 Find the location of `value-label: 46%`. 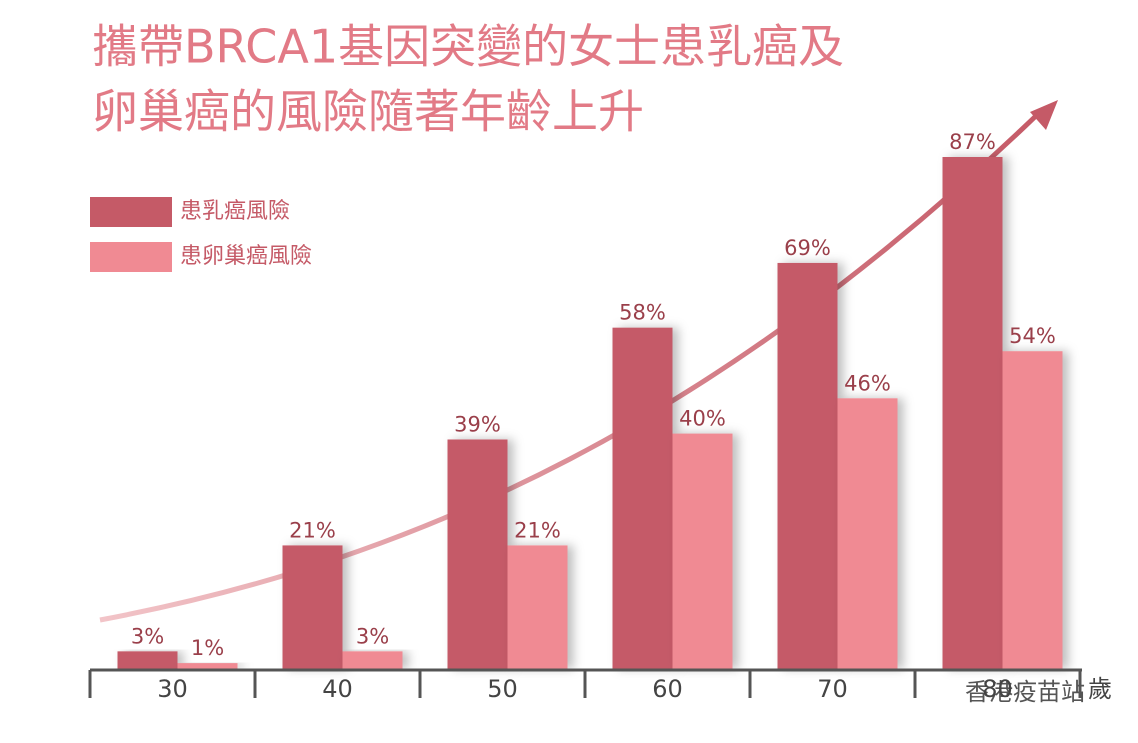

value-label: 46% is located at coordinates (867, 383).